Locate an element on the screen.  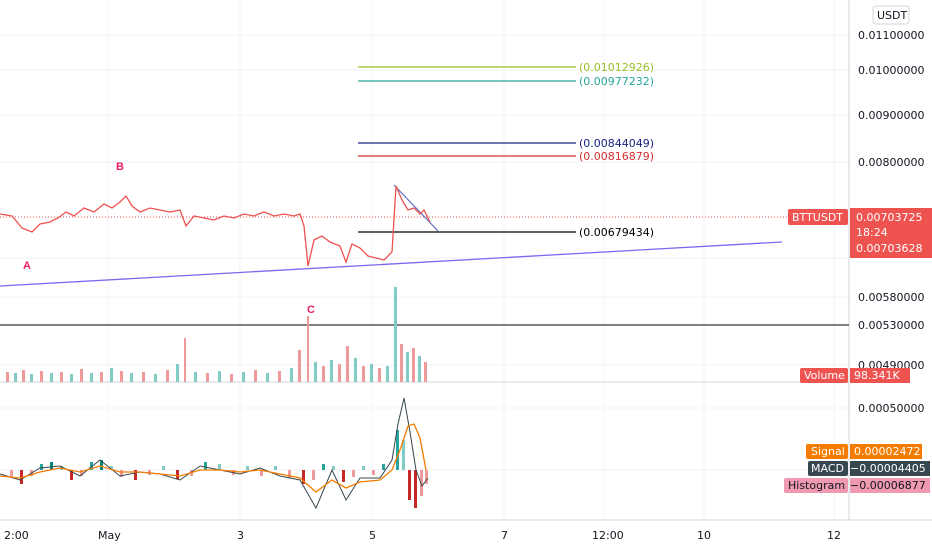
macd-histogram is located at coordinates (219, 469).